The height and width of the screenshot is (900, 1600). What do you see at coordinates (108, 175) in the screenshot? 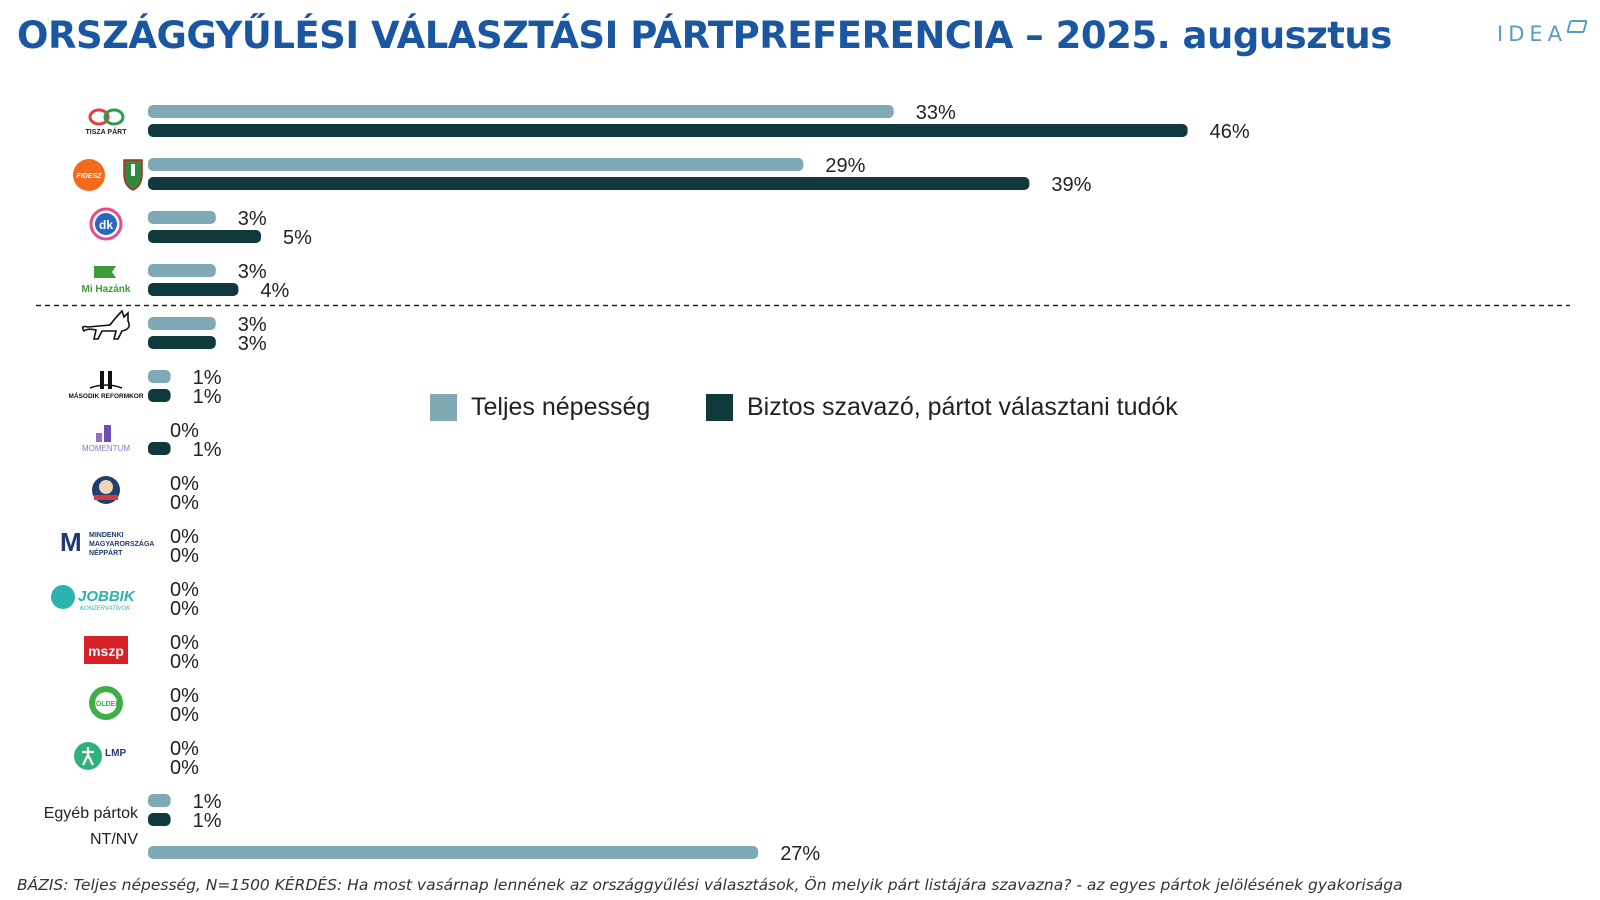
I see `fidesz-kdnp-logo` at bounding box center [108, 175].